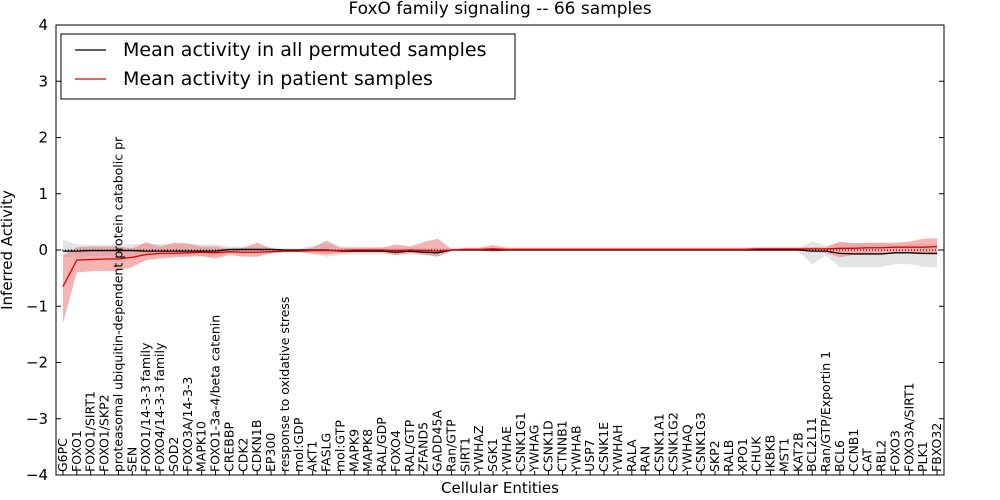  I want to click on chart-title: FoxO family signaling -- 66 samples, so click(499, 9).